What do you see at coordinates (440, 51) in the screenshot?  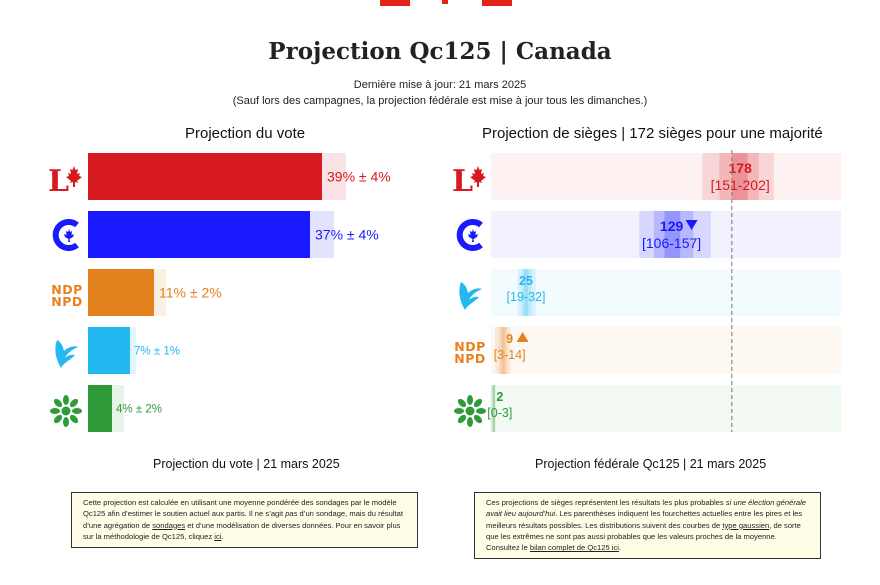 I see `page-title: Projection Qc125 | Canada` at bounding box center [440, 51].